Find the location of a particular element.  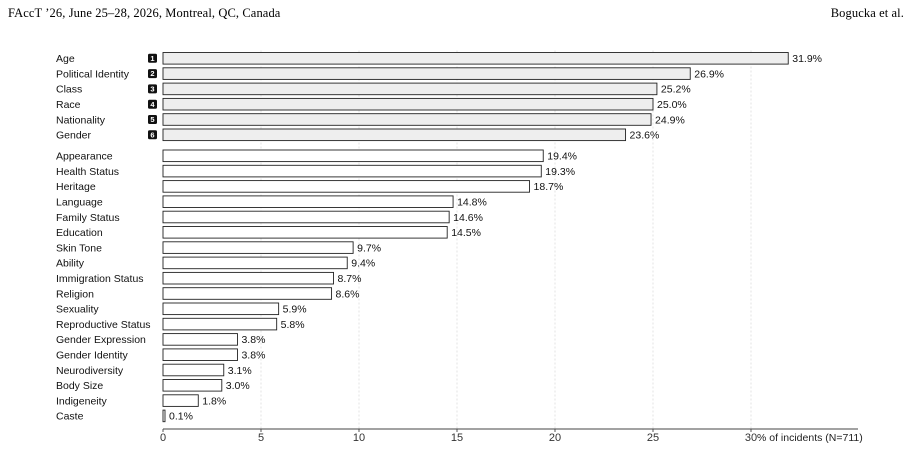

bar-value-label: 8.6% is located at coordinates (348, 294).